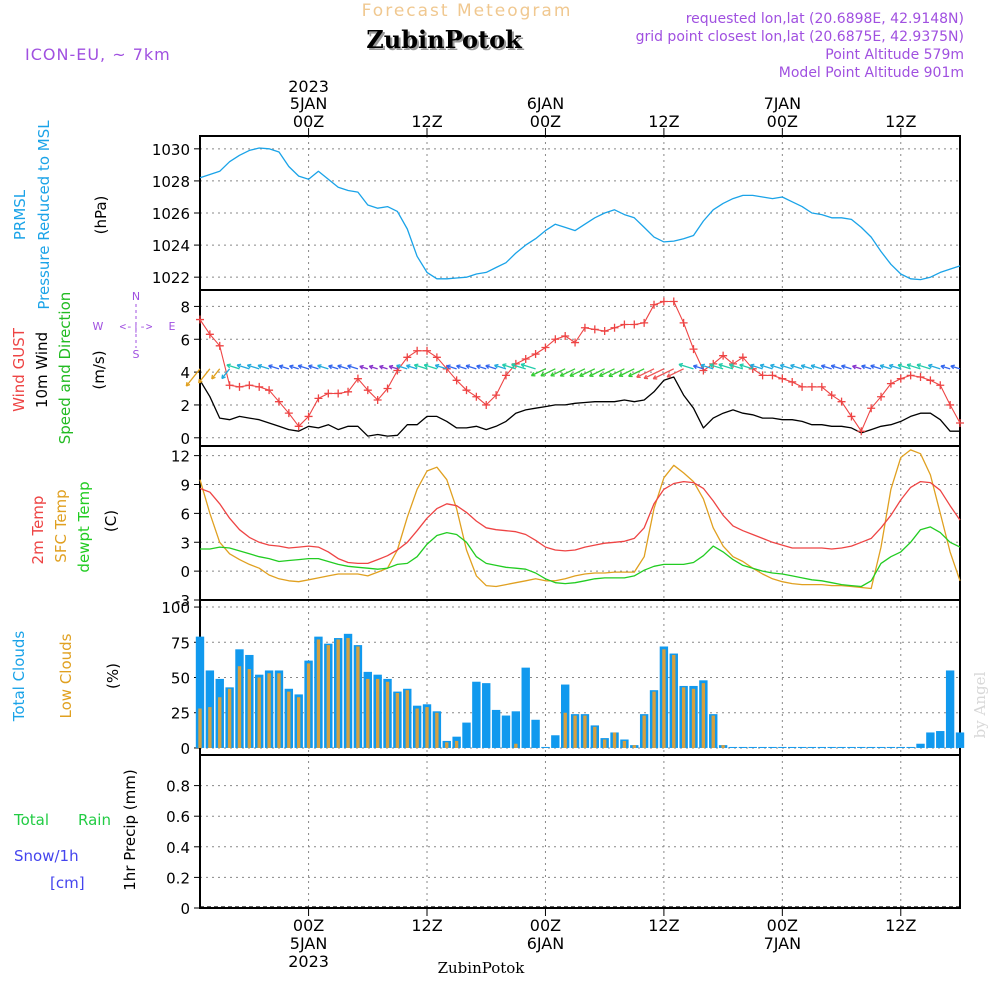 The image size is (1000, 1000). I want to click on station-title: ZubinPotok, so click(444, 39).